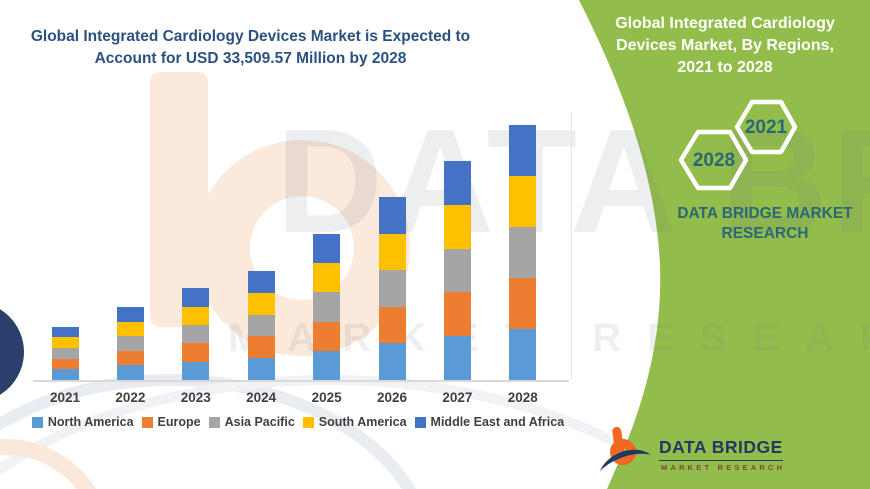 The height and width of the screenshot is (489, 870). Describe the element at coordinates (130, 397) in the screenshot. I see `x-axis-label-2022: 2022` at that location.